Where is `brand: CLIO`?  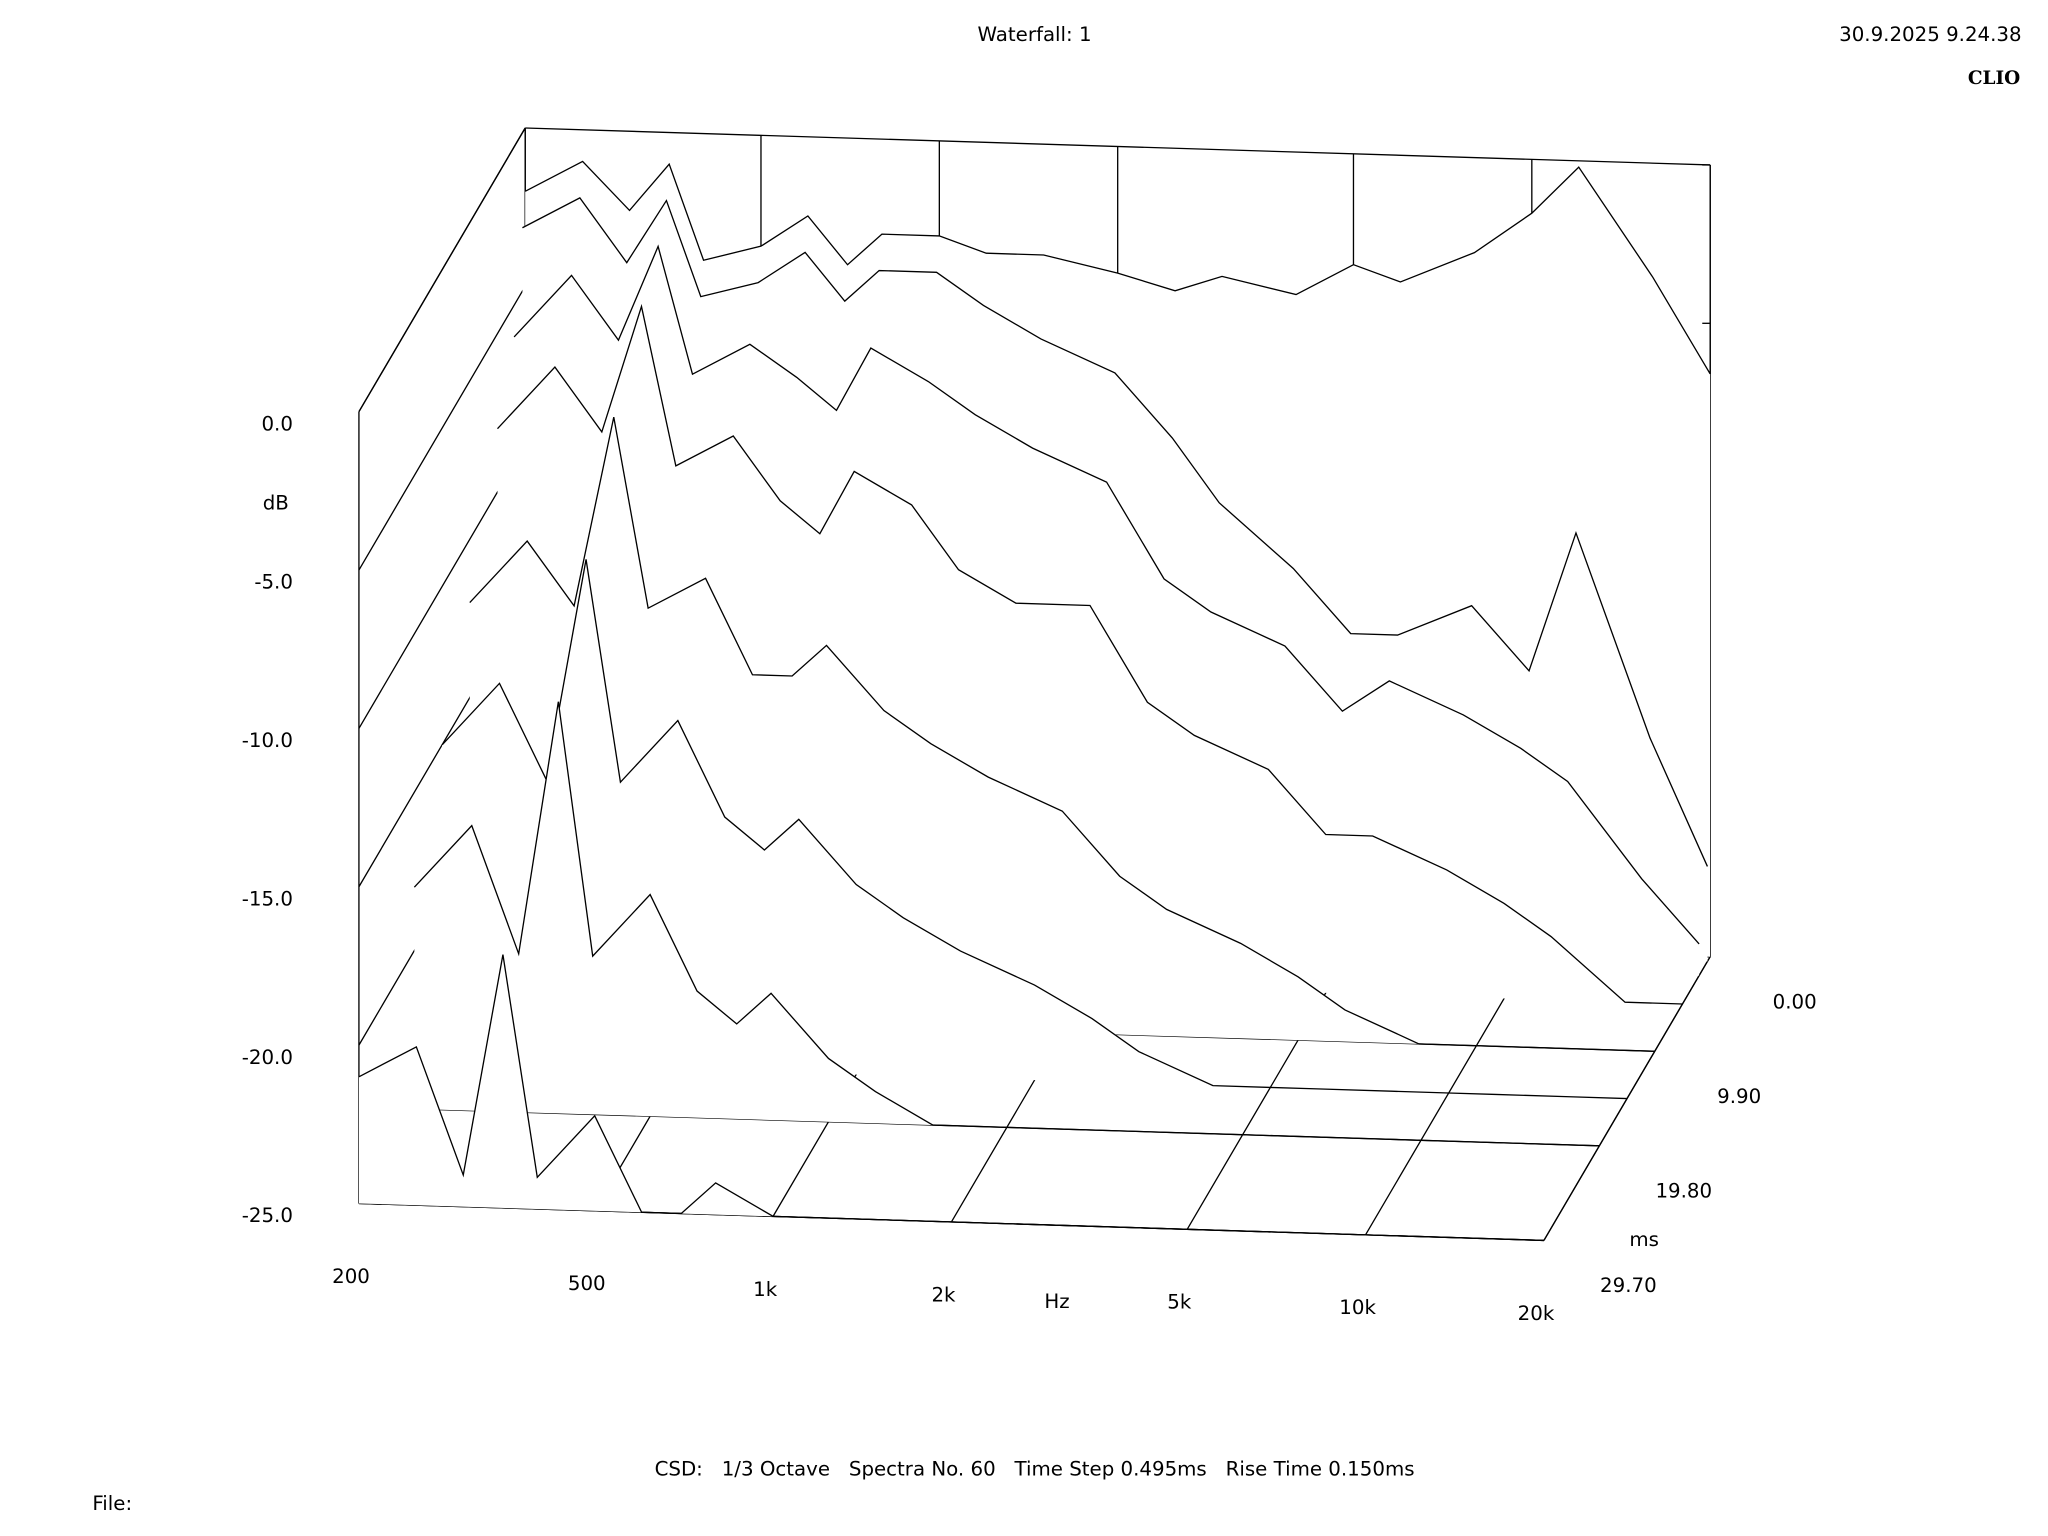 brand: CLIO is located at coordinates (1994, 78).